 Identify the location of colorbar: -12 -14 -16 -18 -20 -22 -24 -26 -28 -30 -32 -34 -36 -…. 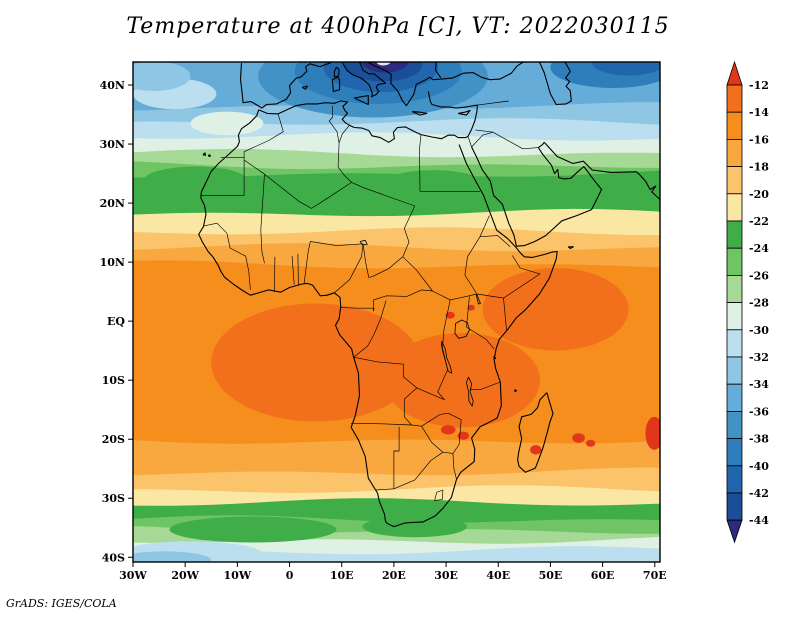
(747, 302).